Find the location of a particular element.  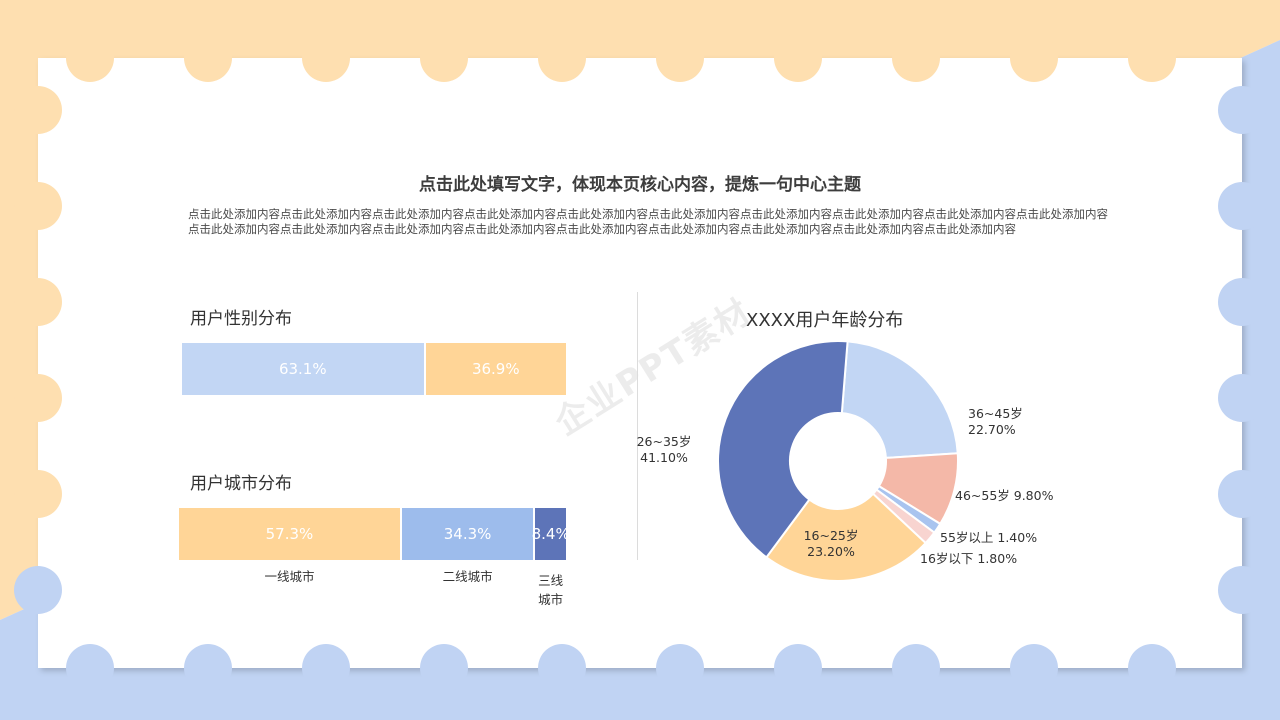

gender-bar-segment-1: 63.1% is located at coordinates (303, 369).